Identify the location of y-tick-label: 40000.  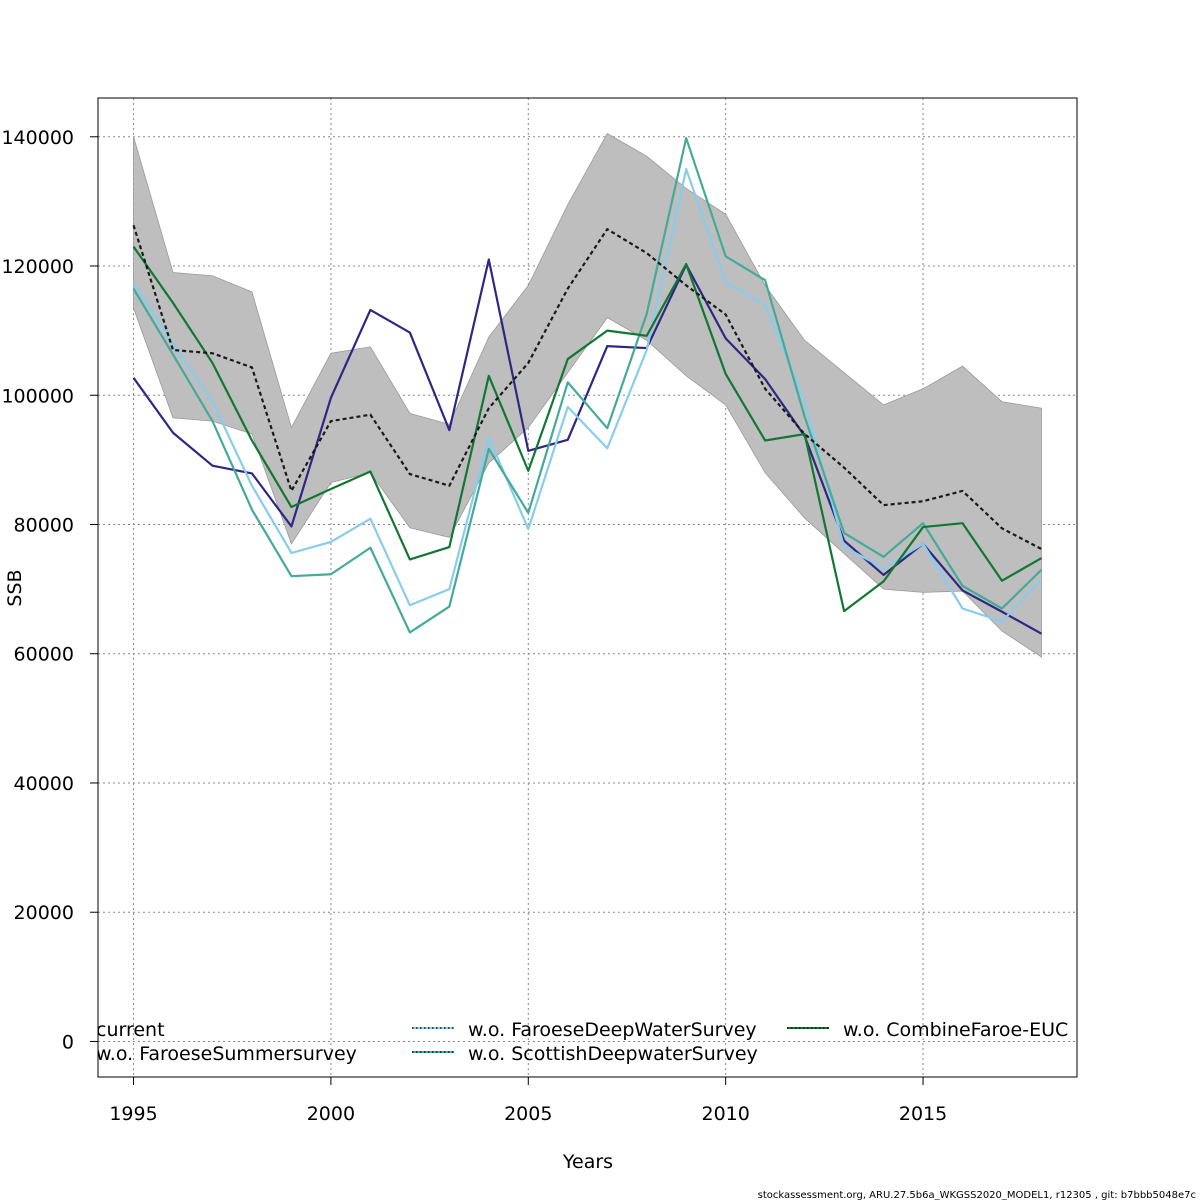
(44, 784).